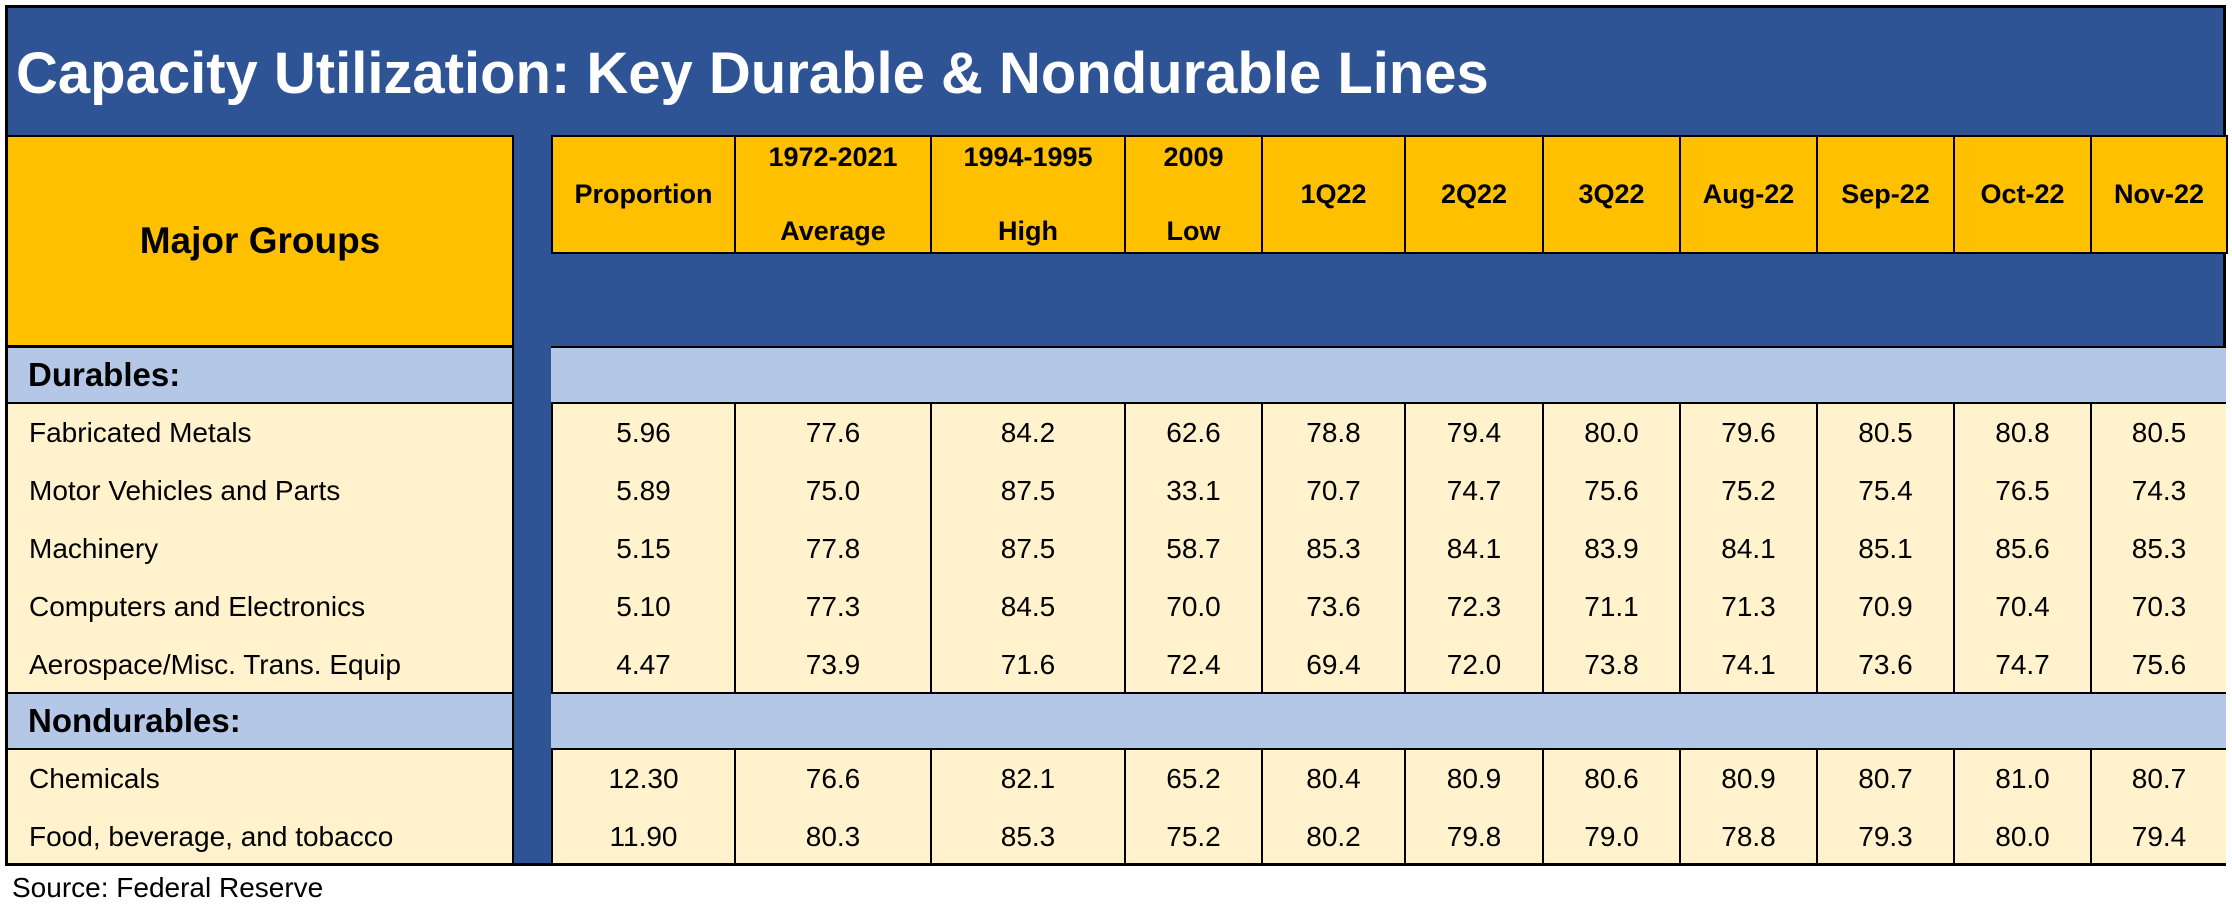  I want to click on table-cell: 83.9, so click(1610, 549).